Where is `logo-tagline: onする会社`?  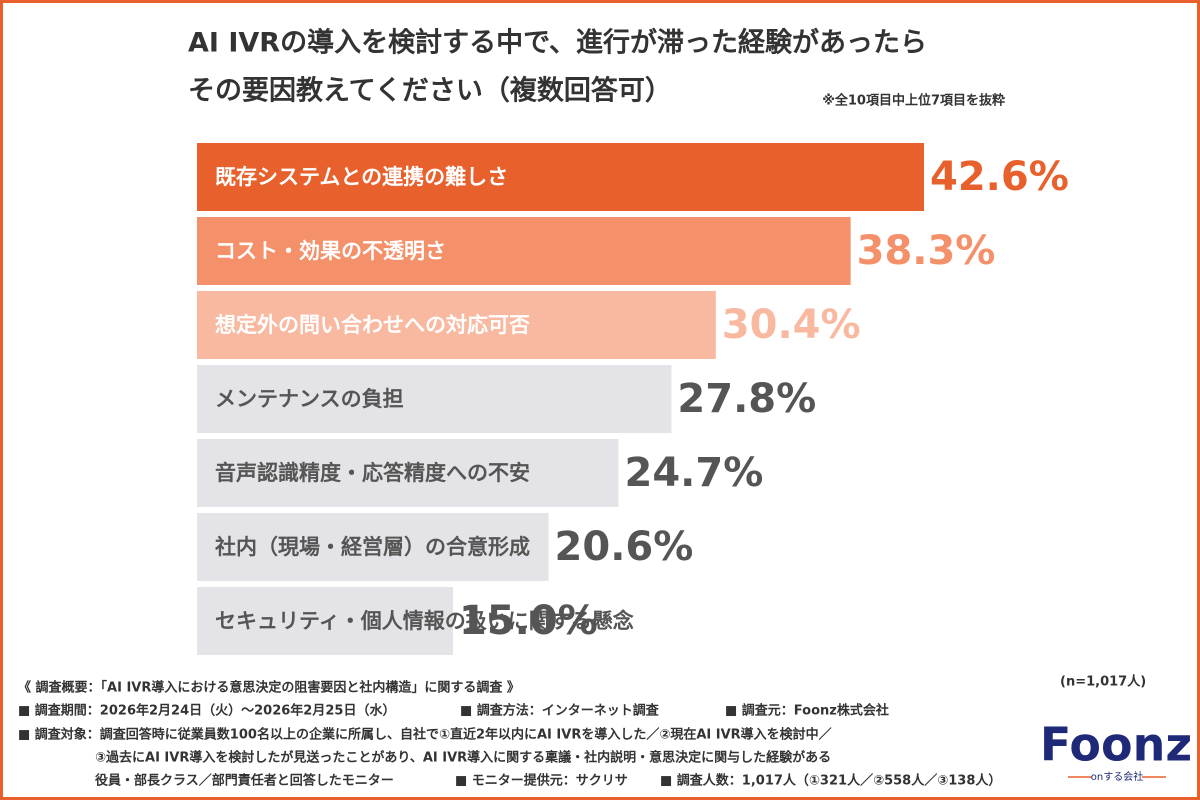 logo-tagline: onする会社 is located at coordinates (1117, 776).